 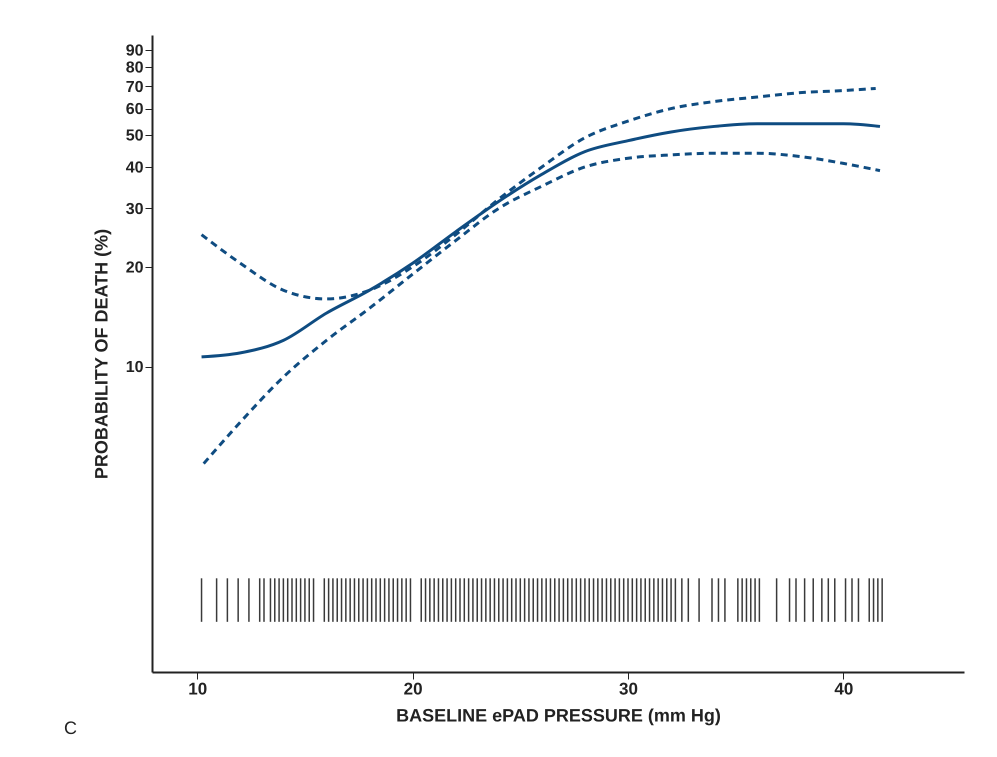 I want to click on y-tick-label: 10, so click(x=135, y=367).